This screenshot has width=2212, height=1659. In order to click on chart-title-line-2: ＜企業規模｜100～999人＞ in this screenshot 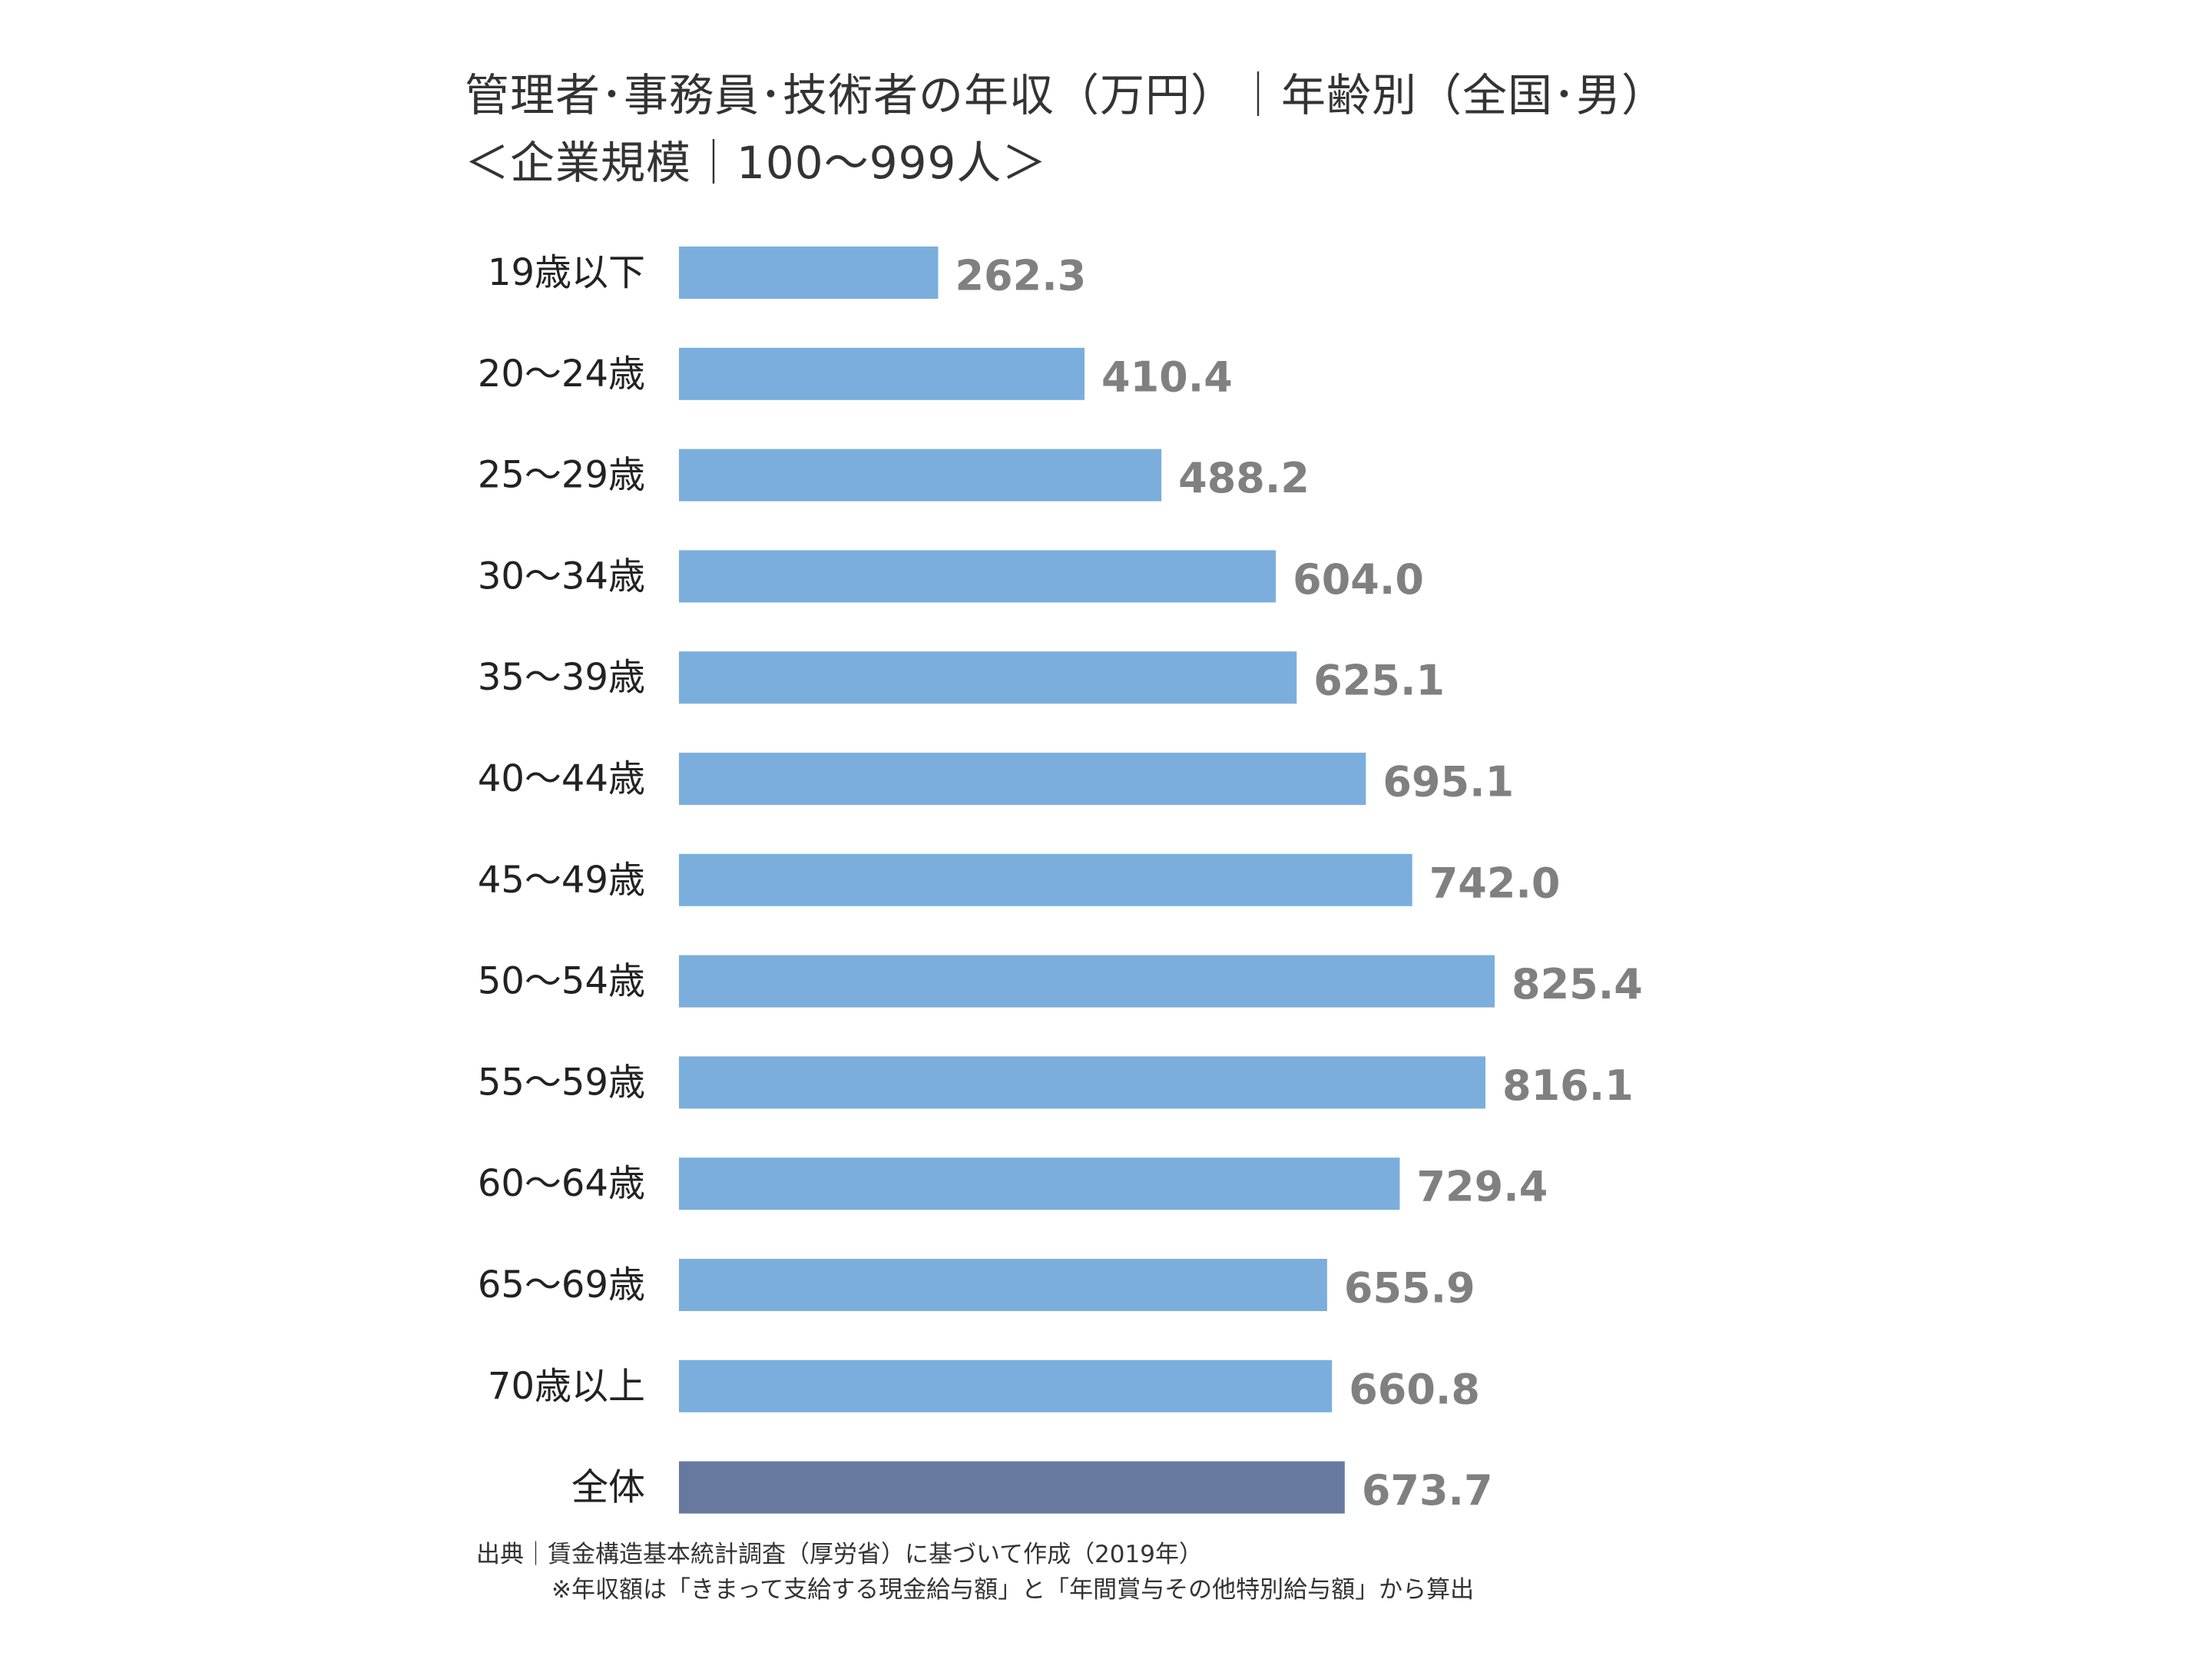, I will do `click(756, 163)`.